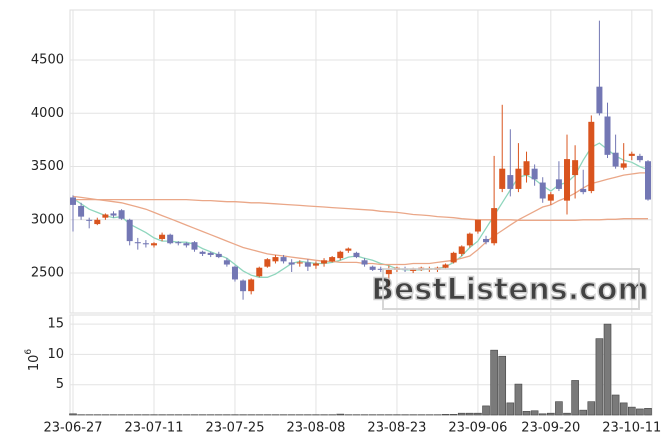 Image resolution: width=670 pixels, height=444 pixels. What do you see at coordinates (55, 324) in the screenshot?
I see `y-tick-label: 15` at bounding box center [55, 324].